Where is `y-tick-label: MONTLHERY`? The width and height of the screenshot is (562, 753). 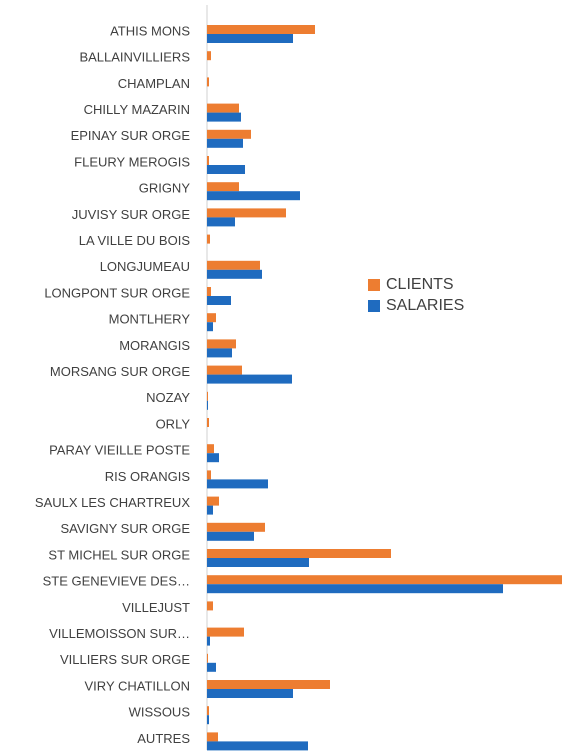 y-tick-label: MONTLHERY is located at coordinates (150, 319).